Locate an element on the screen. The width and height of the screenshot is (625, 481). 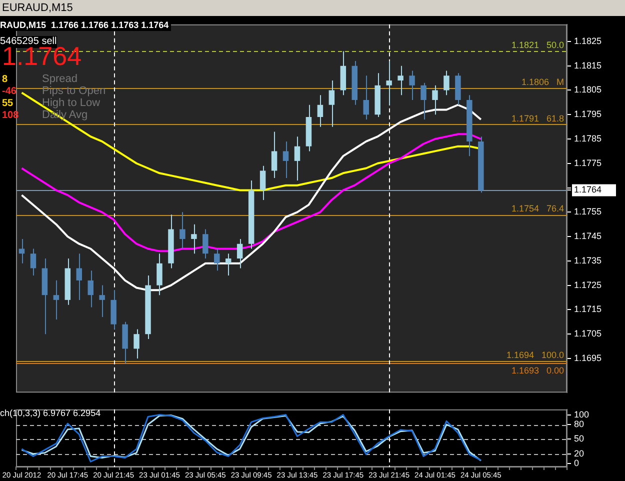
y-tick-label: 1.1745 is located at coordinates (588, 236).